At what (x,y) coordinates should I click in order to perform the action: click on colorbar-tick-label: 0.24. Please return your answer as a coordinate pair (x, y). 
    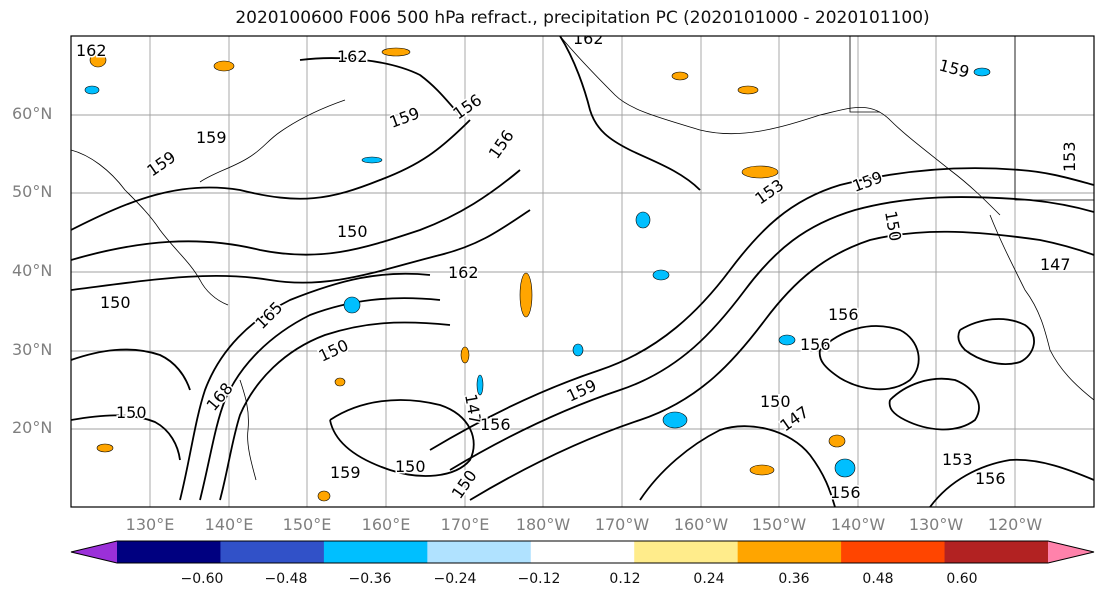
    Looking at the image, I should click on (709, 579).